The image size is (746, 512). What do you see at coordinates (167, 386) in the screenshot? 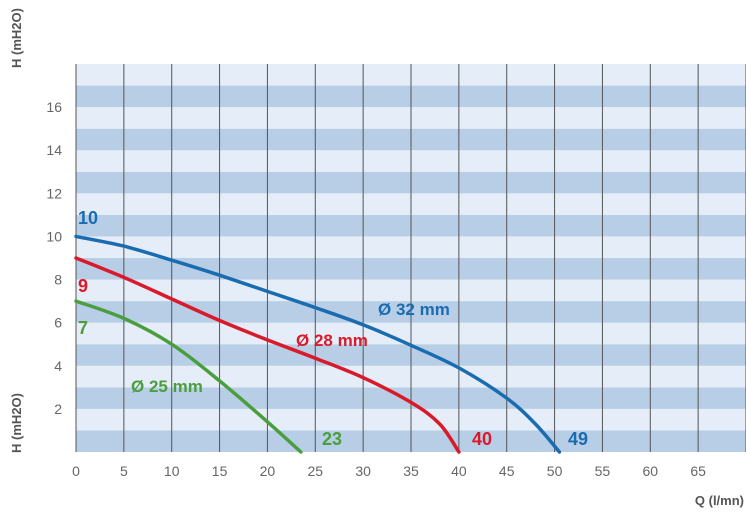
I see `curve-name-label: Ø 25 mm` at bounding box center [167, 386].